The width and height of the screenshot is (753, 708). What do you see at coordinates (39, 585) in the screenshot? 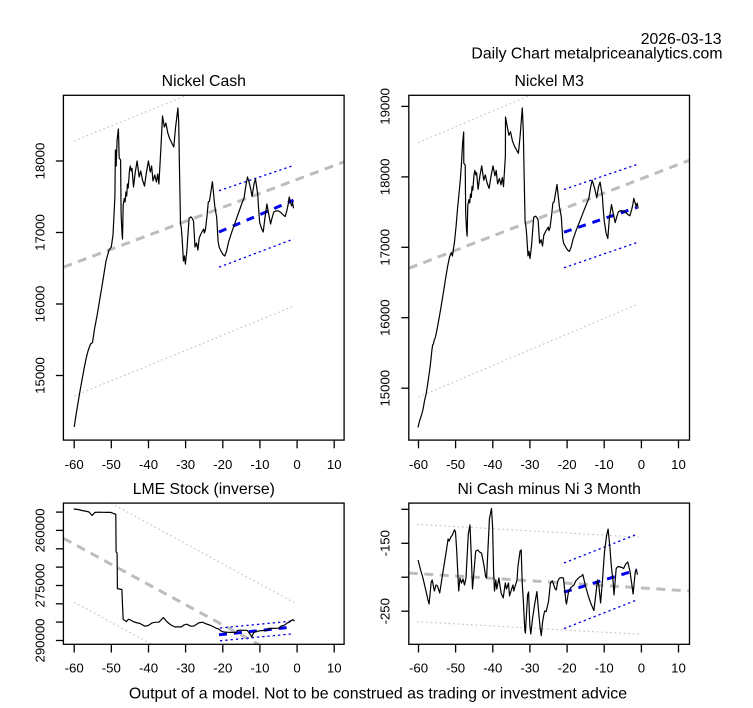
I see `svg-text: 275000` at bounding box center [39, 585].